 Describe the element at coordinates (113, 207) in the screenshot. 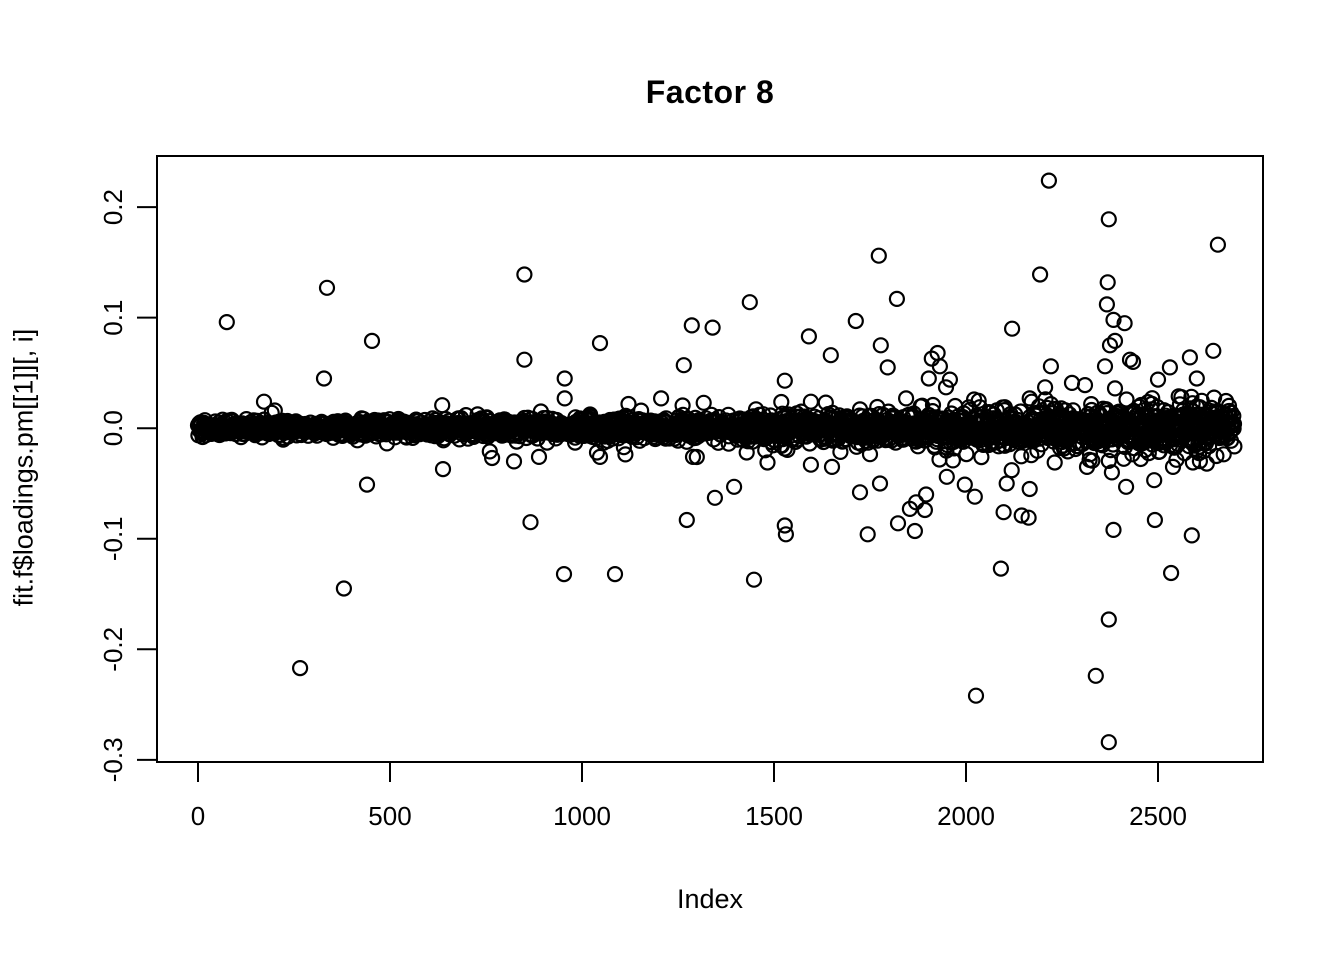

I see `y-tick-label: 0.2` at that location.